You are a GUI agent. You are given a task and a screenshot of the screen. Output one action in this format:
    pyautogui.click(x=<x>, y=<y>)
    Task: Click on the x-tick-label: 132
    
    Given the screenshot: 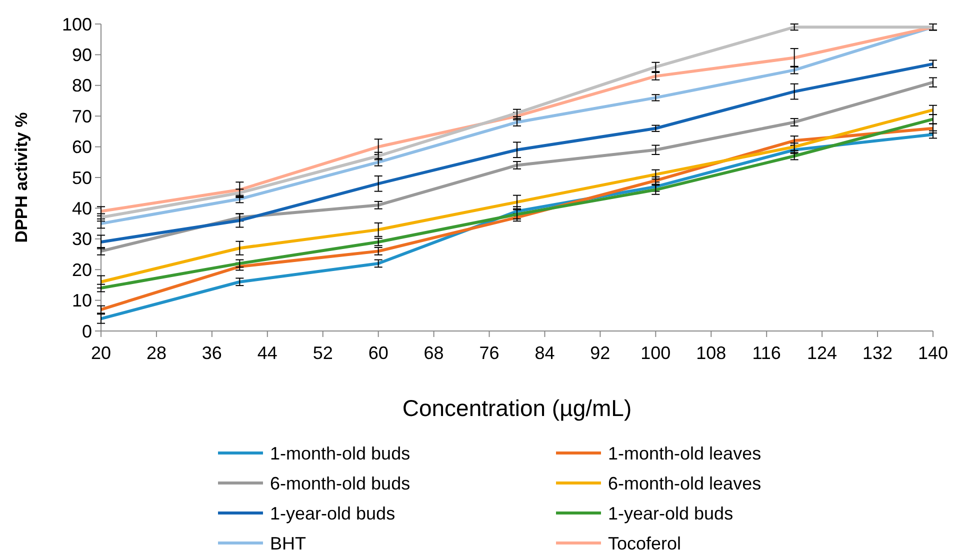 What is the action you would take?
    pyautogui.click(x=877, y=353)
    